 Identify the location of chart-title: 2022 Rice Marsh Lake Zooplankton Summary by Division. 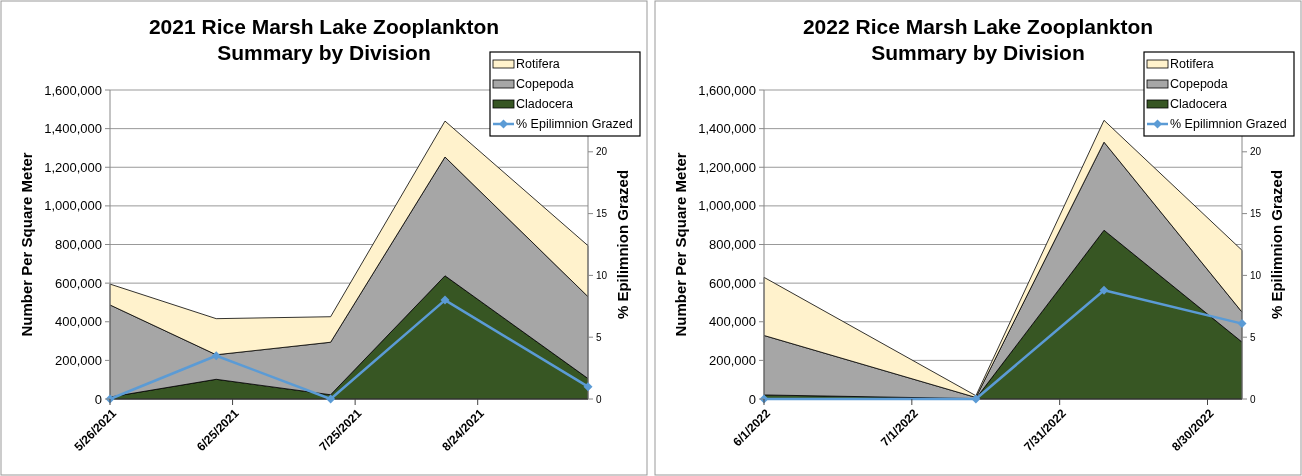
(978, 39).